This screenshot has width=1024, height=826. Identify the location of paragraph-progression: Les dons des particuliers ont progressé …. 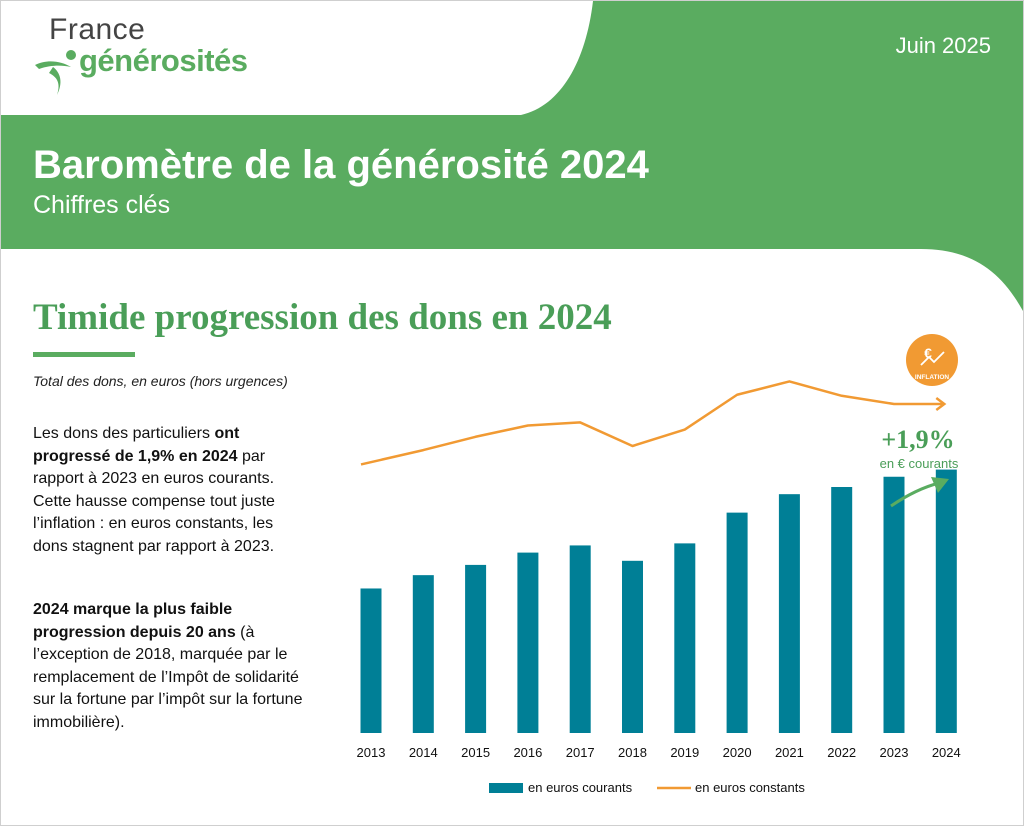
(169, 490).